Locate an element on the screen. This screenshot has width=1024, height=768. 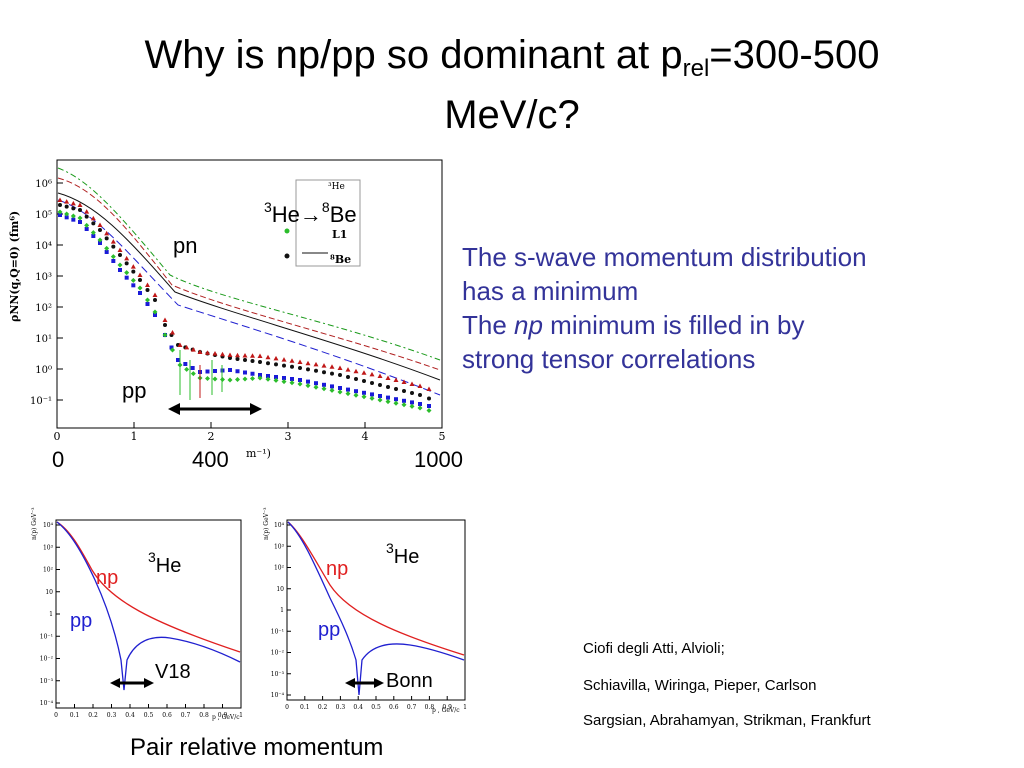
y-tick-label: 10 is located at coordinates (280, 589).